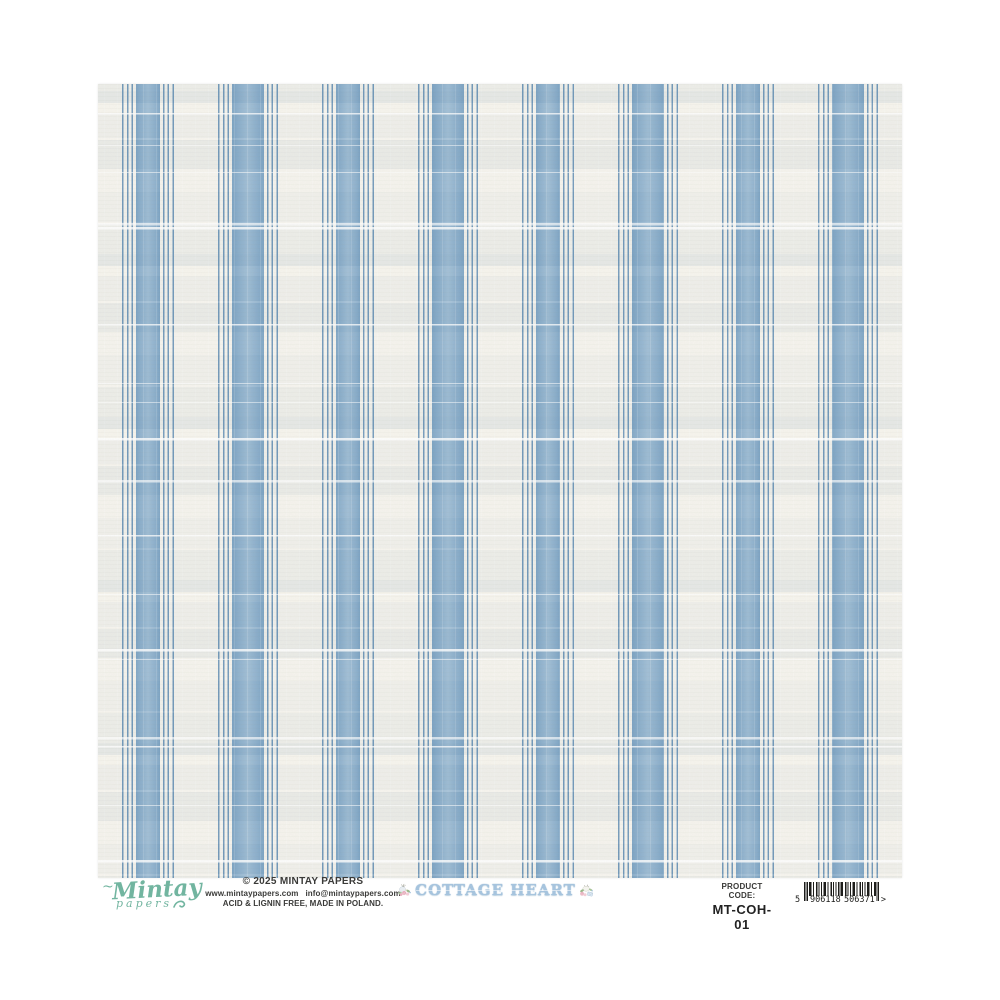  Describe the element at coordinates (798, 899) in the screenshot. I see `barcode-digit-prefix: 5` at that location.